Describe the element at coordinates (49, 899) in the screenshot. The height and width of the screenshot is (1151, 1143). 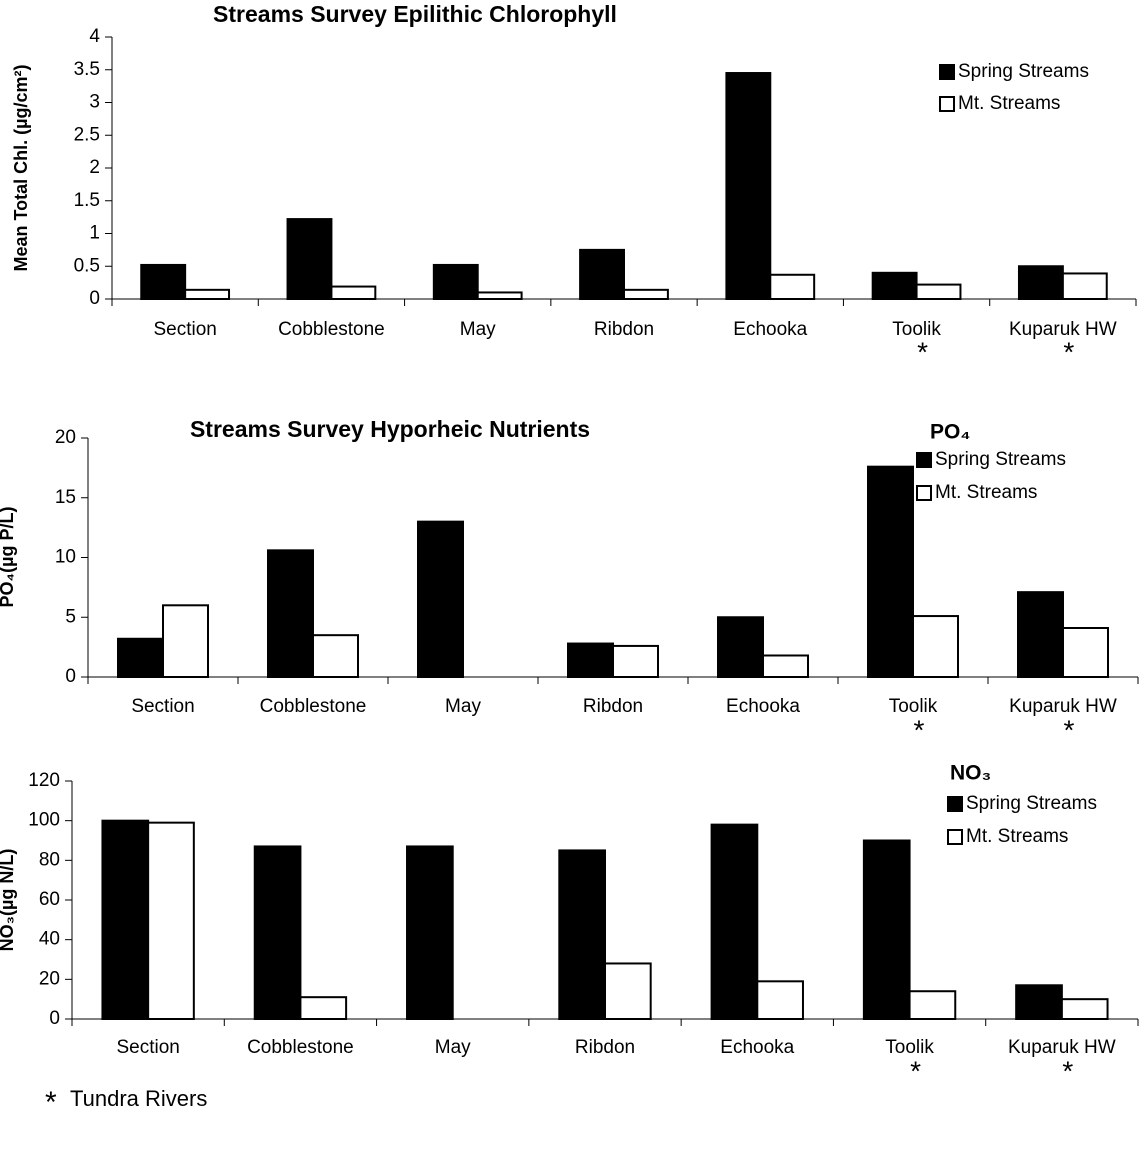
I see `y-tick-label: 60` at that location.